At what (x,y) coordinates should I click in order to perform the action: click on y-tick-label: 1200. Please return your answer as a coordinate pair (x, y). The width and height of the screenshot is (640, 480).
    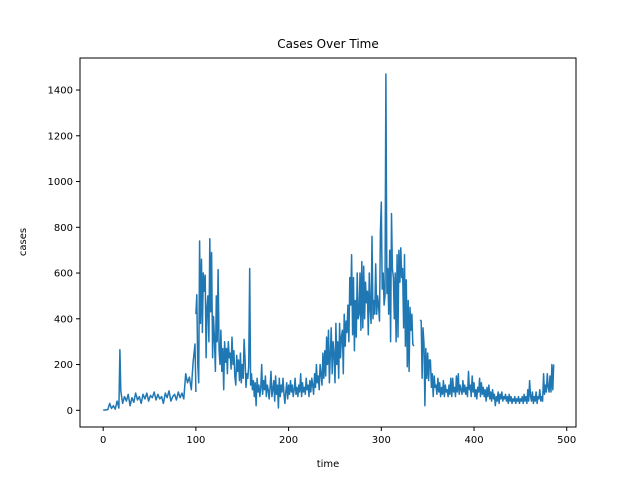
    Looking at the image, I should click on (60, 136).